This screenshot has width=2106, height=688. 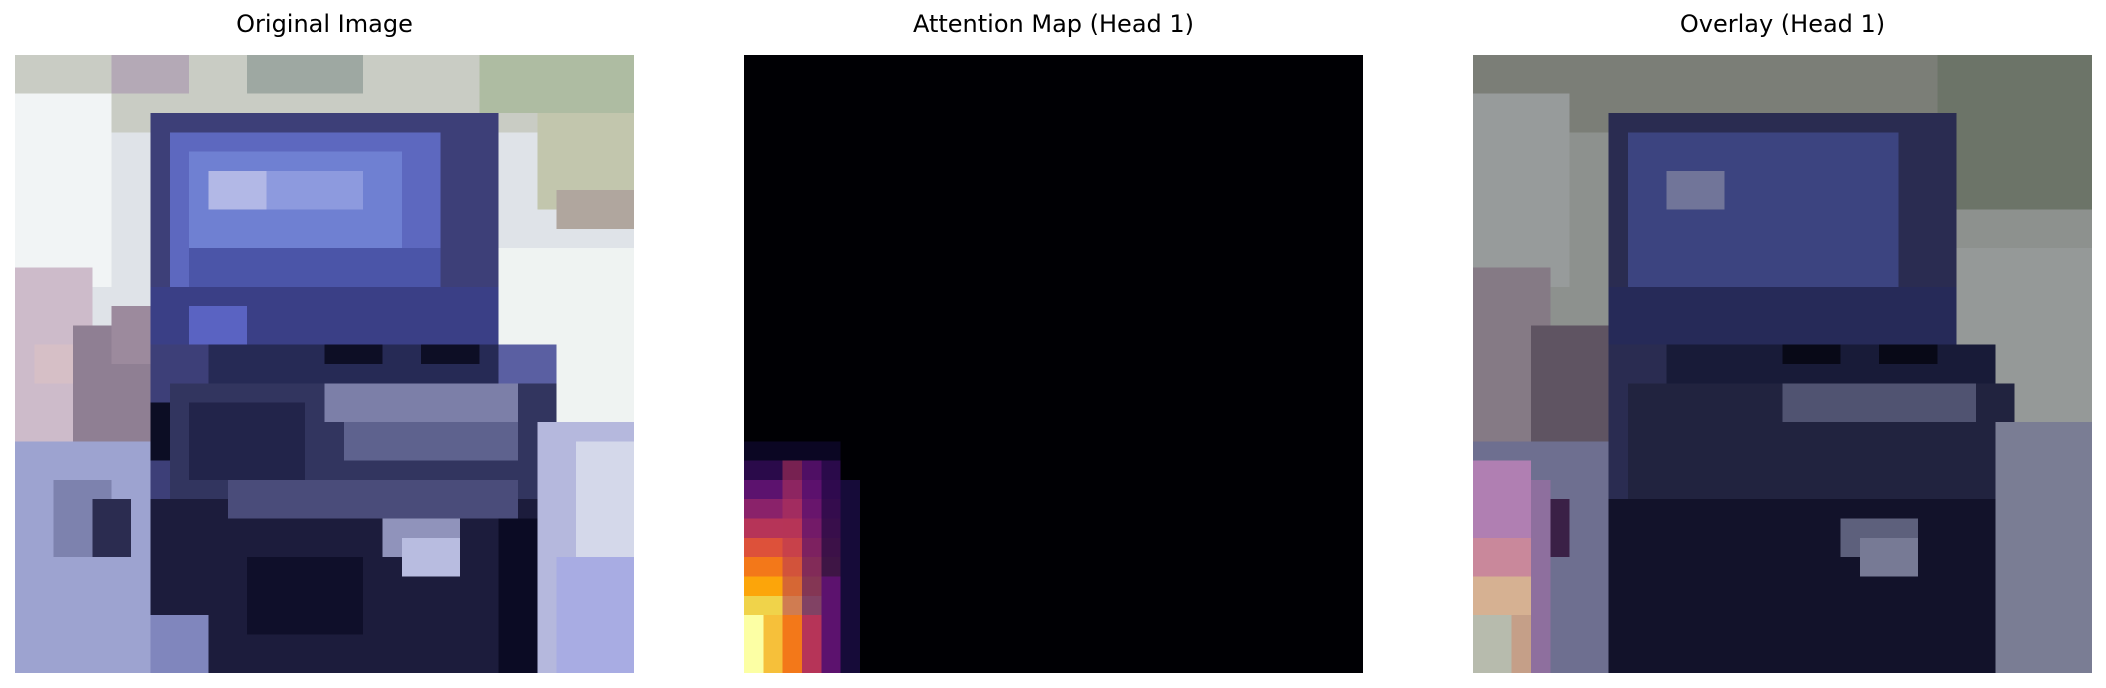 I want to click on overlay-title: Overlay (Head 1), so click(x=1782, y=24).